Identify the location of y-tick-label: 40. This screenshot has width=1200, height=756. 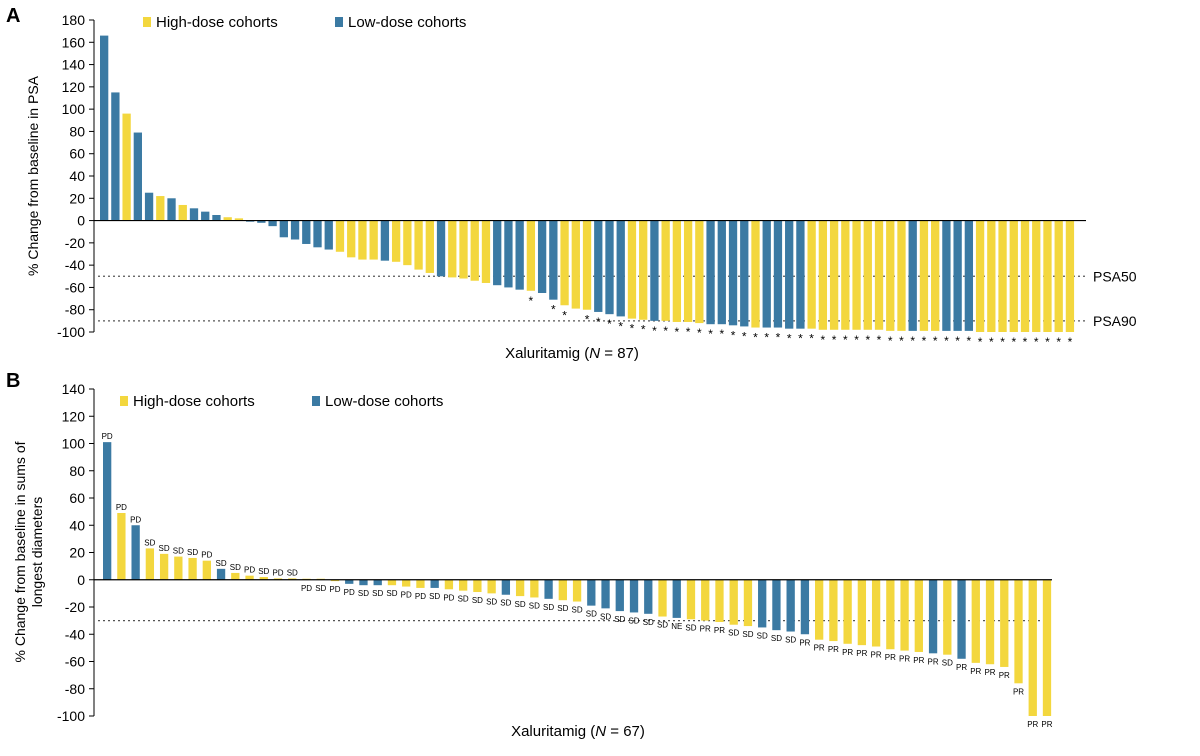
(77, 525).